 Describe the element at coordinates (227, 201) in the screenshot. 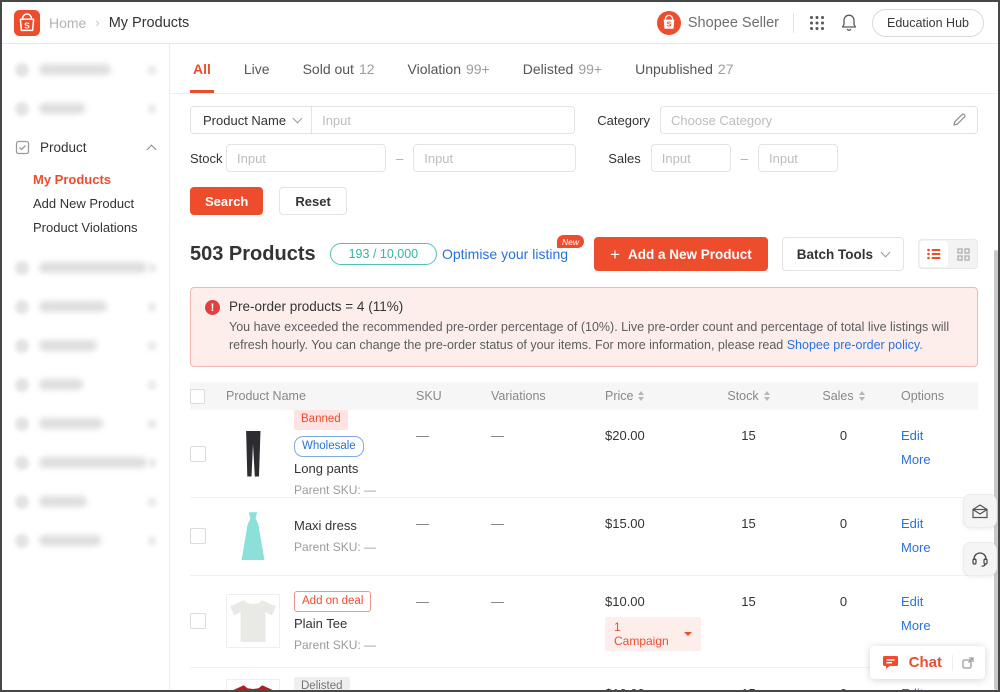

I see `search-button: Search` at that location.